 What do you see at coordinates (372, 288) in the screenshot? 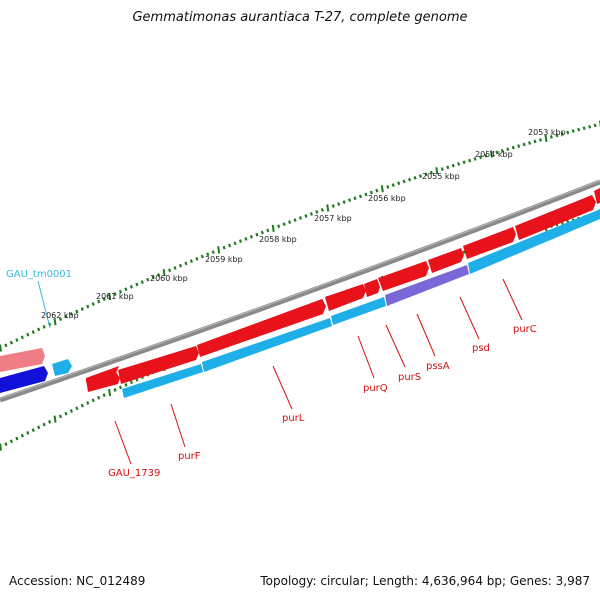
I see `gene-purS-red` at bounding box center [372, 288].